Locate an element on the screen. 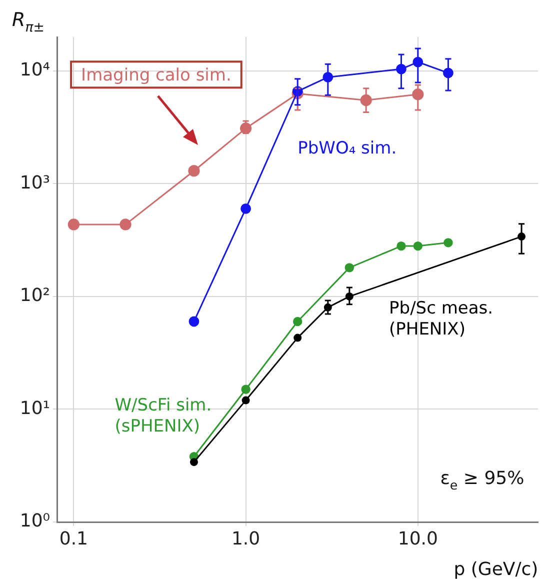  series-label: Pb/Sc meas. (PHENIX) is located at coordinates (441, 319).